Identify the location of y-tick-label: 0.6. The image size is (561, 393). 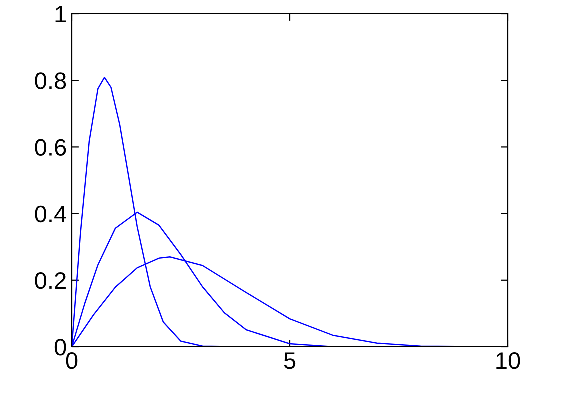
(50, 147).